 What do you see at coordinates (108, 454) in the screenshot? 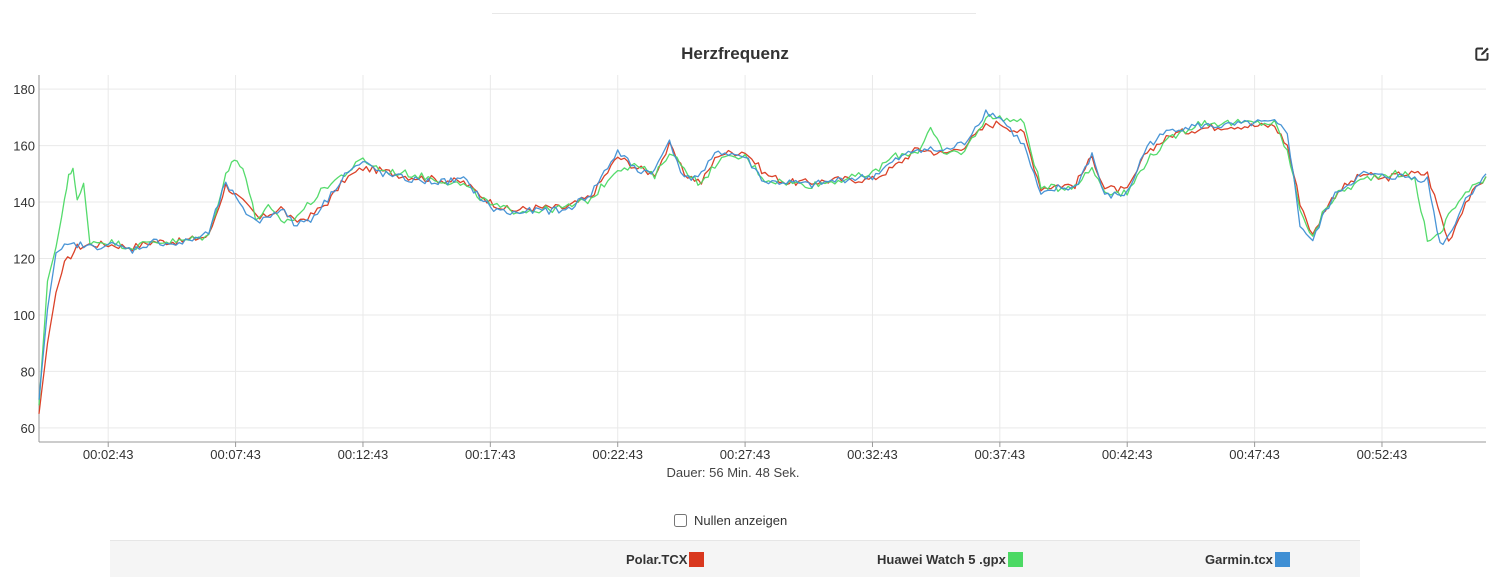
I see `x-tick-label: 00:02:43` at bounding box center [108, 454].